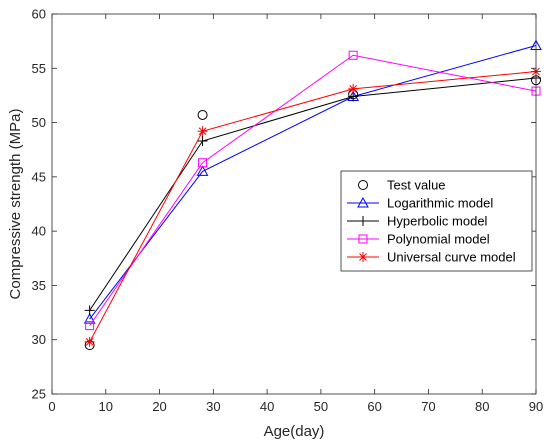  Describe the element at coordinates (294, 431) in the screenshot. I see `x-axis-title: Age(day)` at that location.